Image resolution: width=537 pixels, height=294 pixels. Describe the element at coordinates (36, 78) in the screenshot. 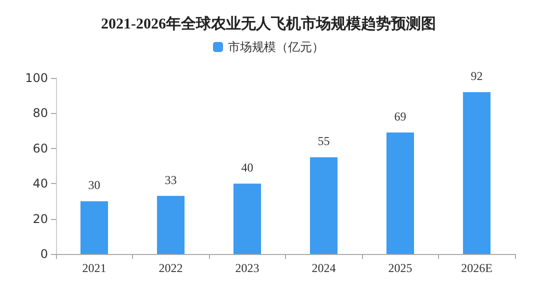

I see `y-tick-label: 100` at that location.